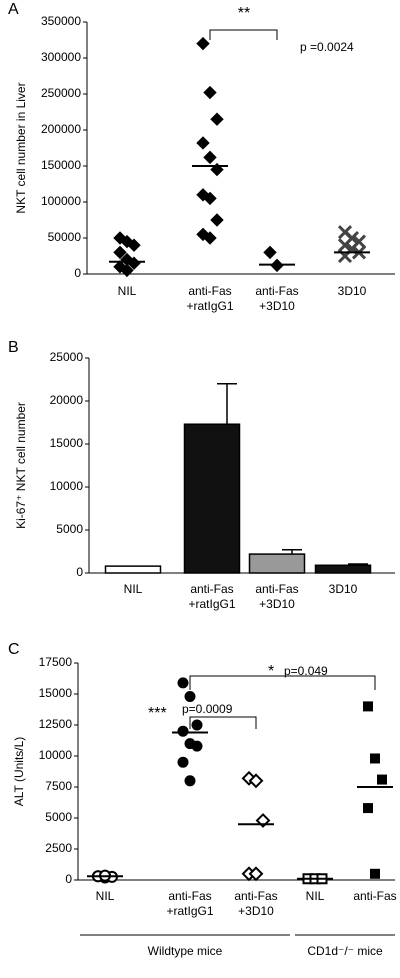  Describe the element at coordinates (306, 671) in the screenshot. I see `annotation: p=0.049` at that location.